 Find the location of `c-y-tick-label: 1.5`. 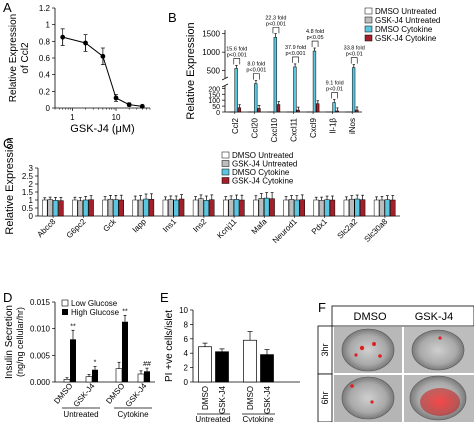

c-y-tick-label: 1.5 is located at coordinates (28, 192).